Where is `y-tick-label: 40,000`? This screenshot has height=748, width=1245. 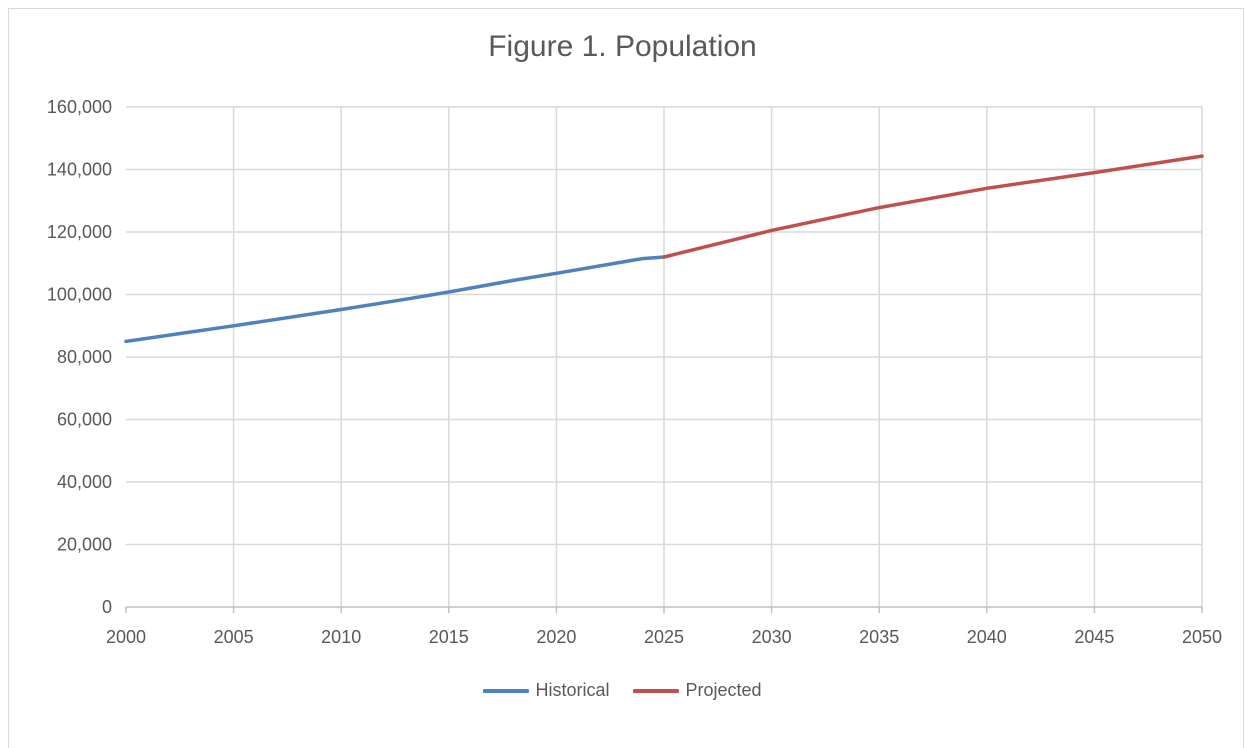 y-tick-label: 40,000 is located at coordinates (84, 482).